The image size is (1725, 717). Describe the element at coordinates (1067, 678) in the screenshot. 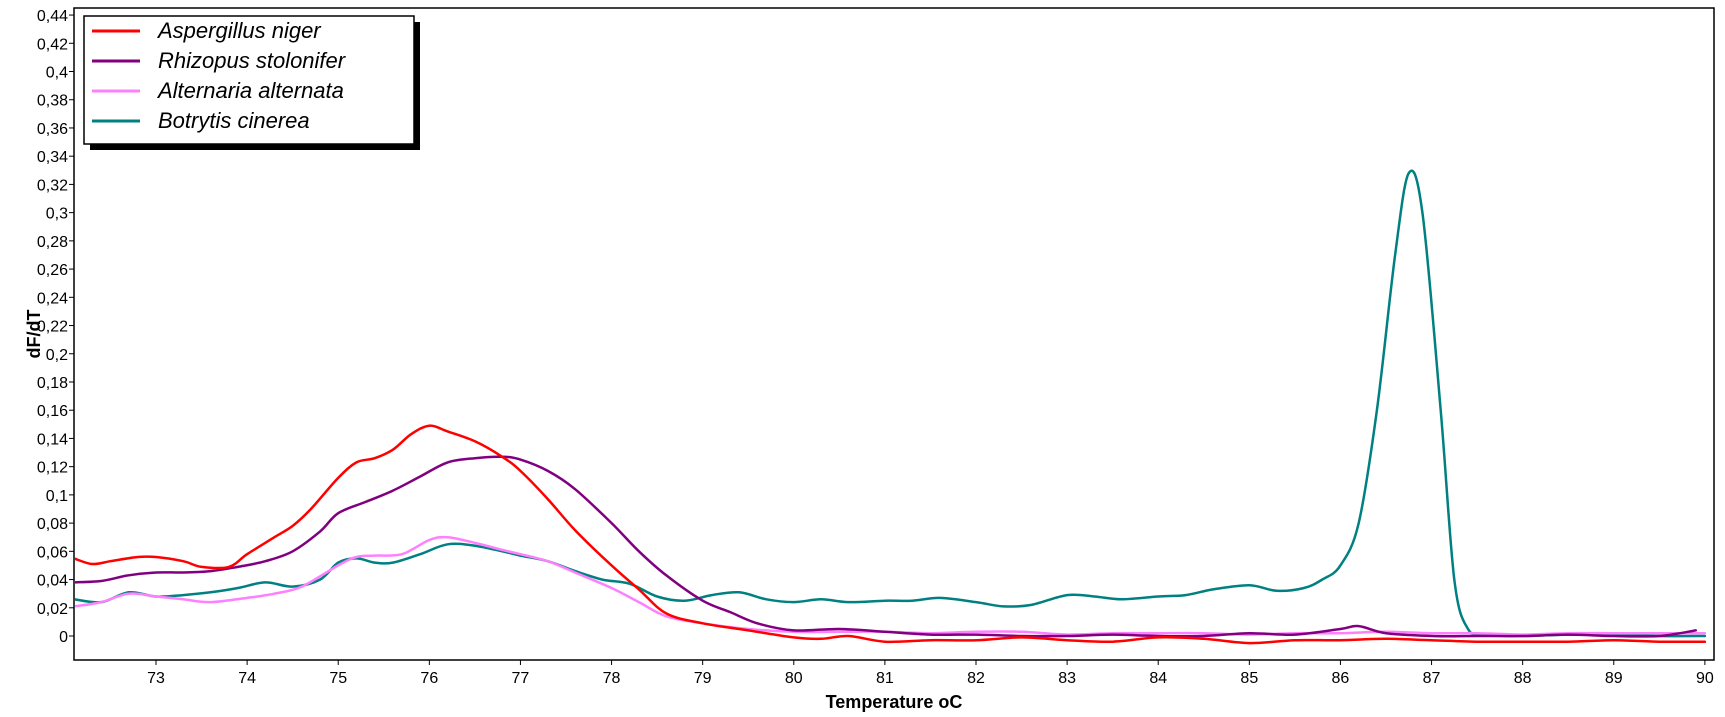

I see `x-tick-label: 83` at that location.